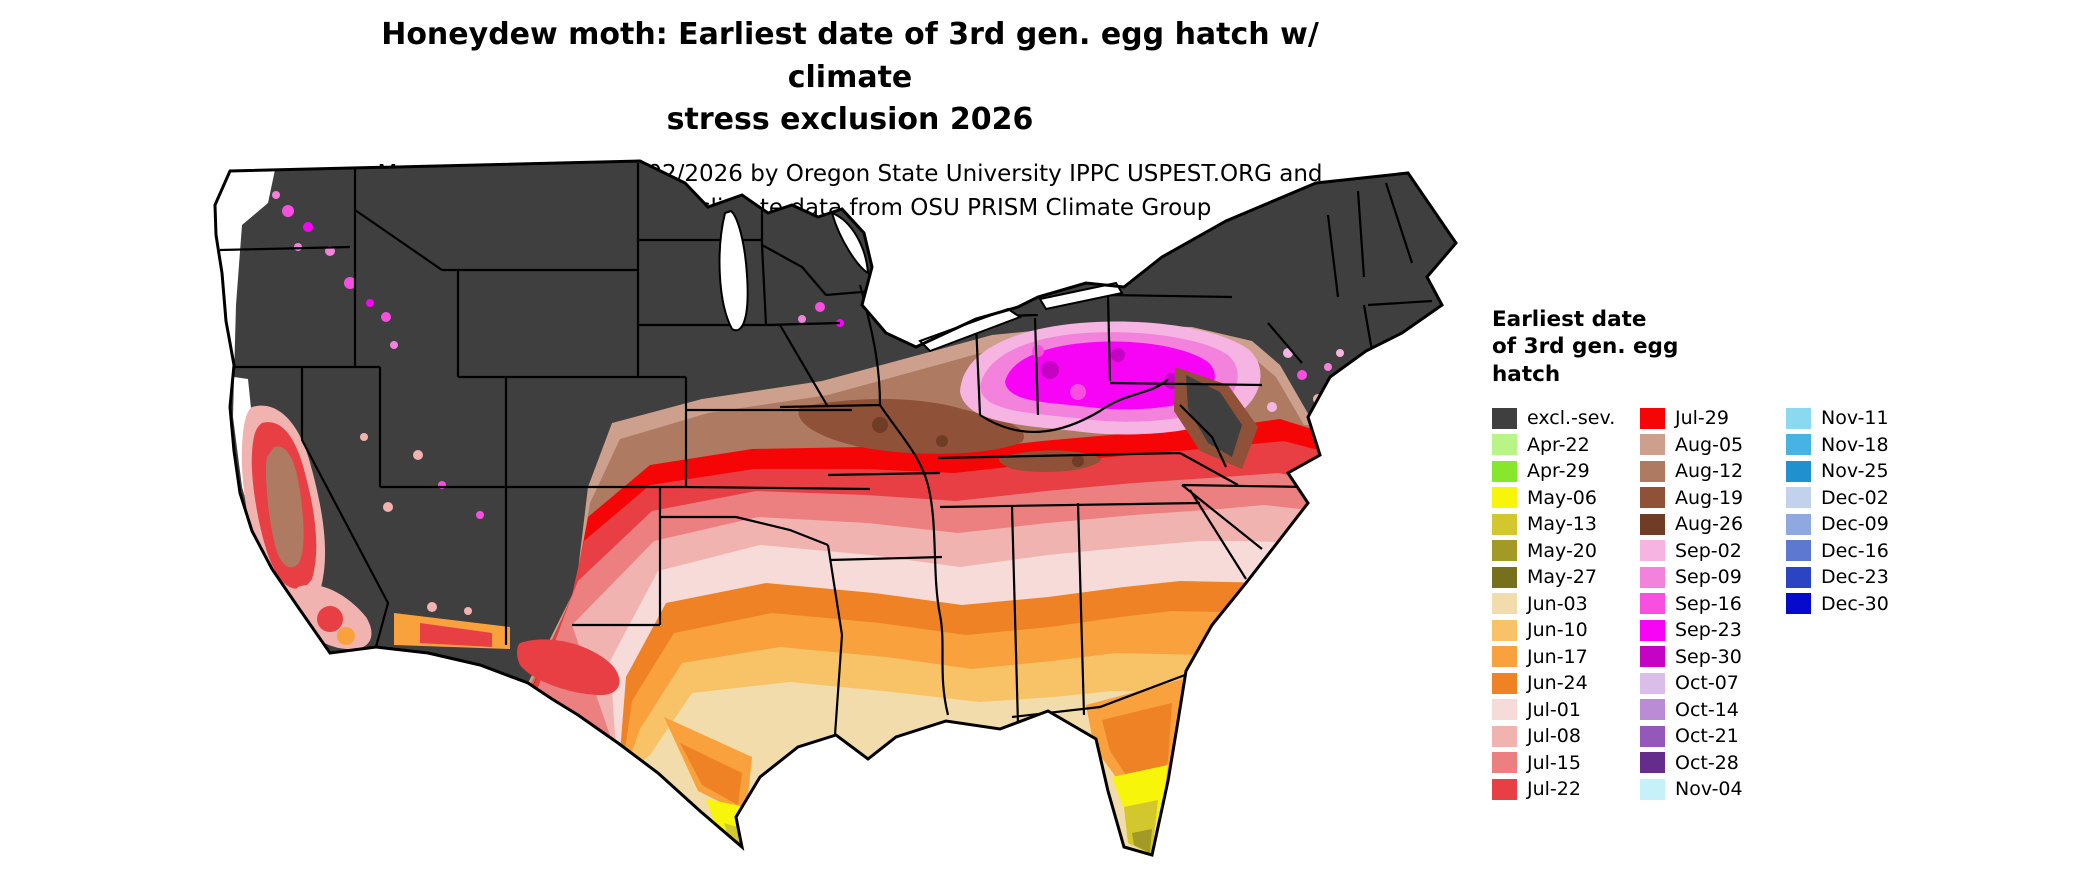  Describe the element at coordinates (850, 243) in the screenshot. I see `lake-huron` at that location.